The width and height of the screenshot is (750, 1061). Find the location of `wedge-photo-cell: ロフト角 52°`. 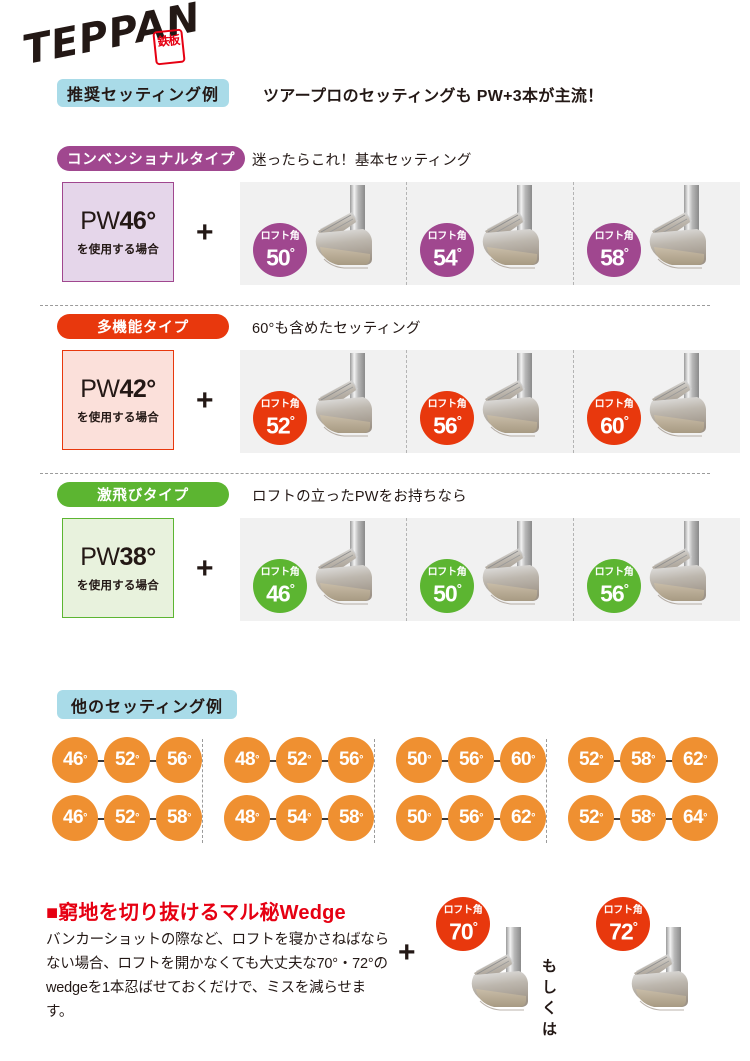

wedge-photo-cell: ロフト角 52° is located at coordinates (323, 401).